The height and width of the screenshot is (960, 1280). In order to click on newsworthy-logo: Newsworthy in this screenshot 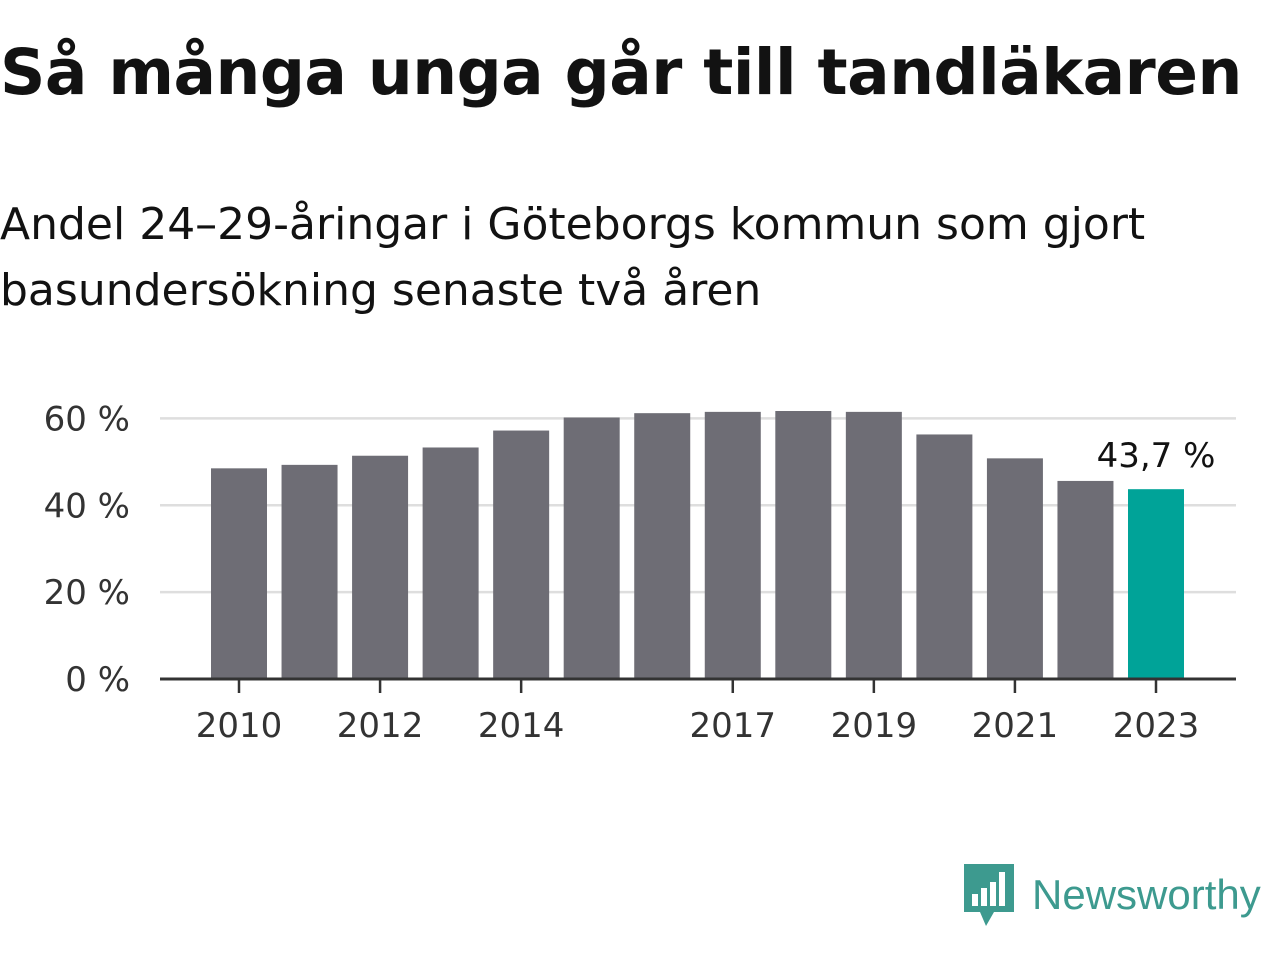, I will do `click(1112, 895)`.